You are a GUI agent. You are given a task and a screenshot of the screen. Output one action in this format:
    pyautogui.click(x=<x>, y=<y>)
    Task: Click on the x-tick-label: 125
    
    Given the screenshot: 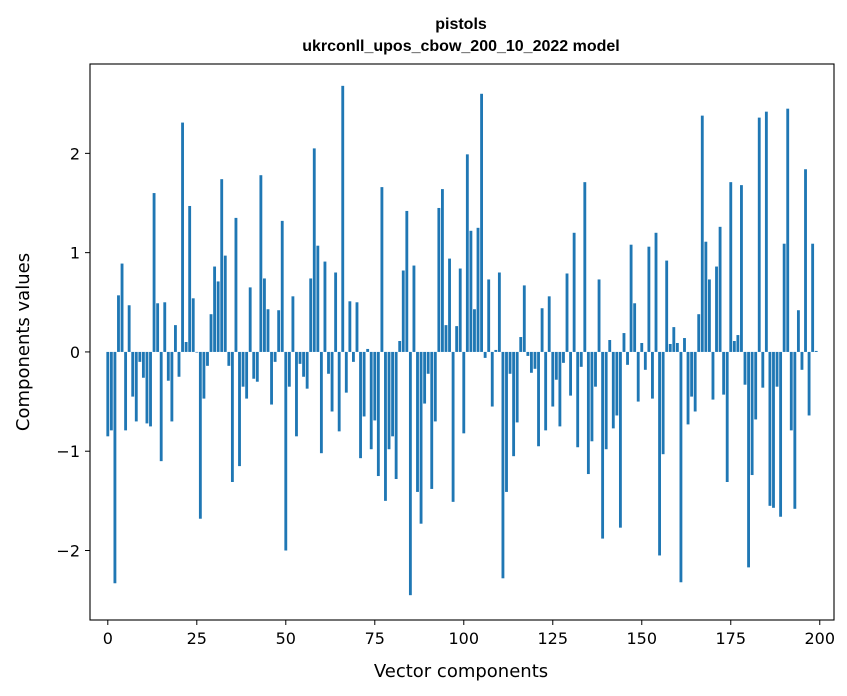 What is the action you would take?
    pyautogui.click(x=553, y=638)
    